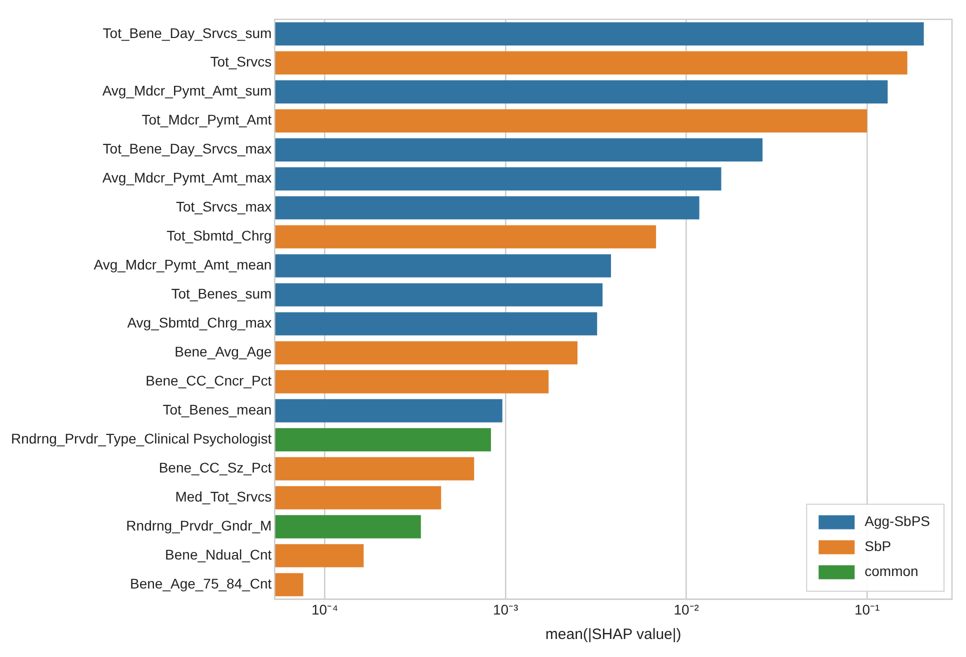 The width and height of the screenshot is (966, 657). Describe the element at coordinates (241, 62) in the screenshot. I see `y-tick-label: Tot_Srvcs` at that location.